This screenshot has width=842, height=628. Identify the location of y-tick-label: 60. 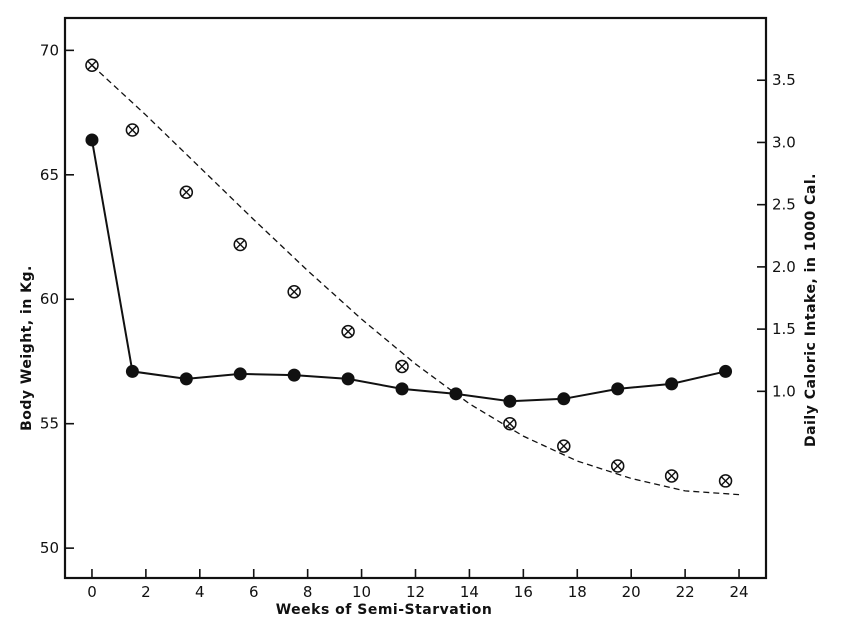
(49, 299).